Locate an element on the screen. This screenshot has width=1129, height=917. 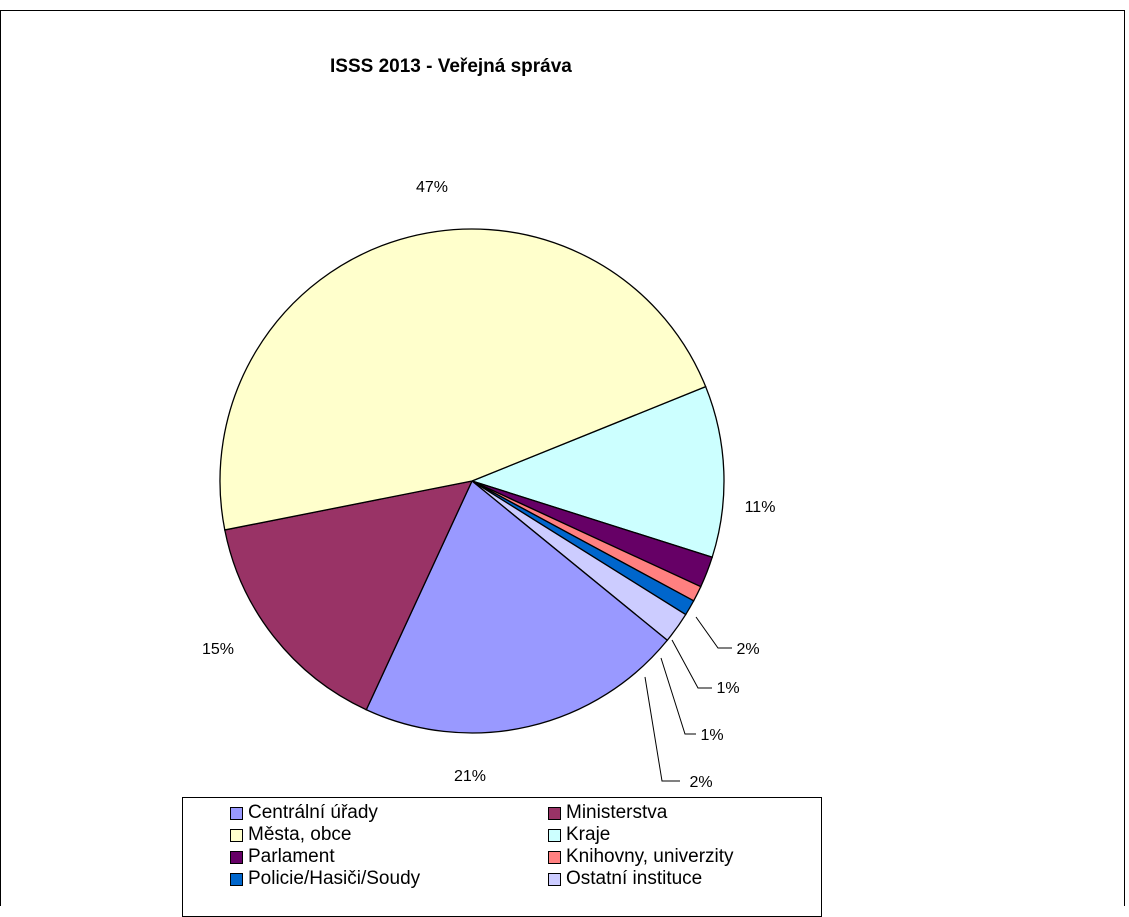
legend-label: Kraje is located at coordinates (588, 834).